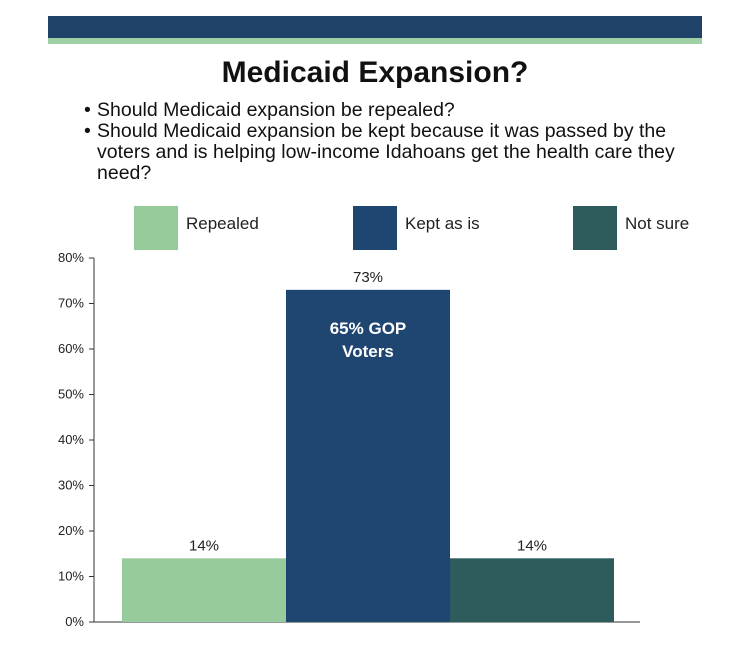 The width and height of the screenshot is (750, 648). What do you see at coordinates (368, 328) in the screenshot?
I see `bar-annotation: 65% GOP` at bounding box center [368, 328].